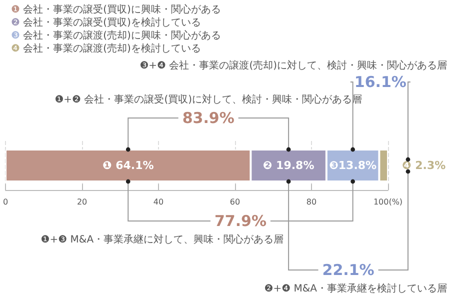  I want to click on text: 77.9%, so click(240, 221).